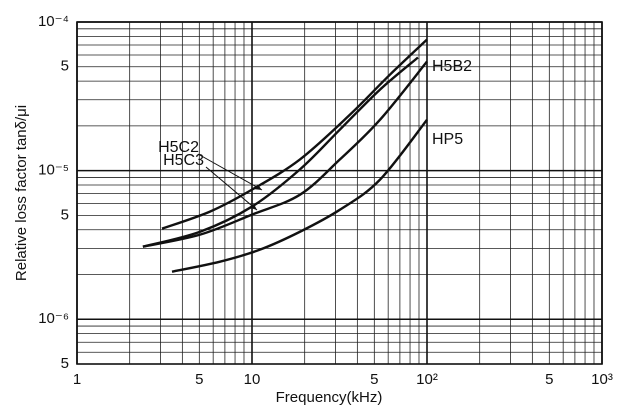 The image size is (634, 413). Describe the element at coordinates (602, 379) in the screenshot. I see `x-tick-label: 10³` at that location.